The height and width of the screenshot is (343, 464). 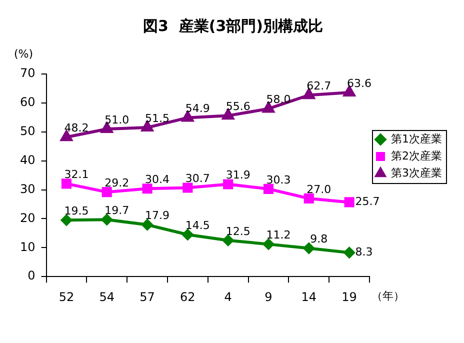 I want to click on data-label: 30.3, so click(x=278, y=179).